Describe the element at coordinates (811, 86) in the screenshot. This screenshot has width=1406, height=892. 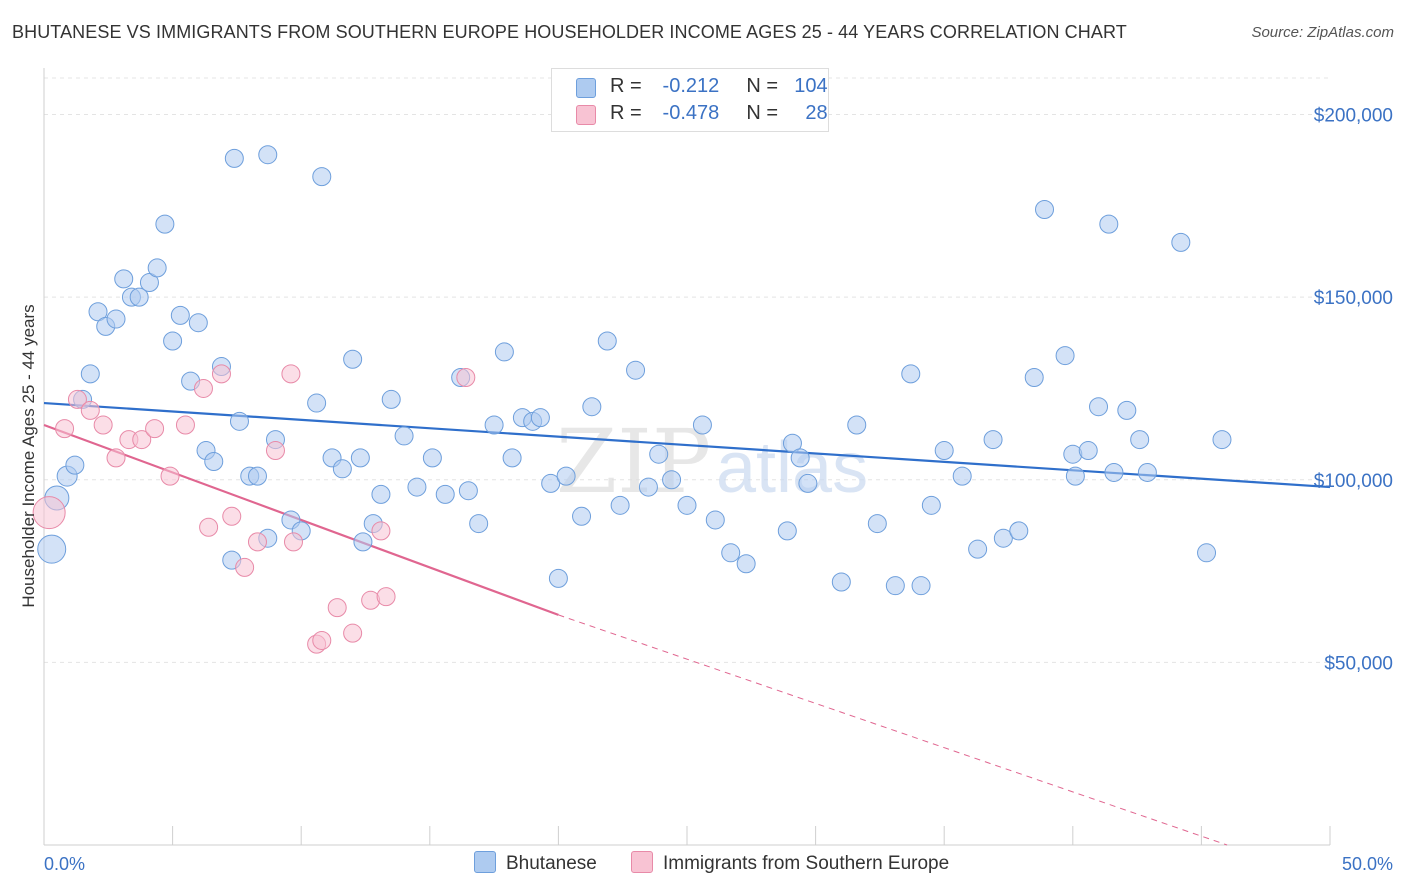
I see `legend-n-value: 104` at that location.